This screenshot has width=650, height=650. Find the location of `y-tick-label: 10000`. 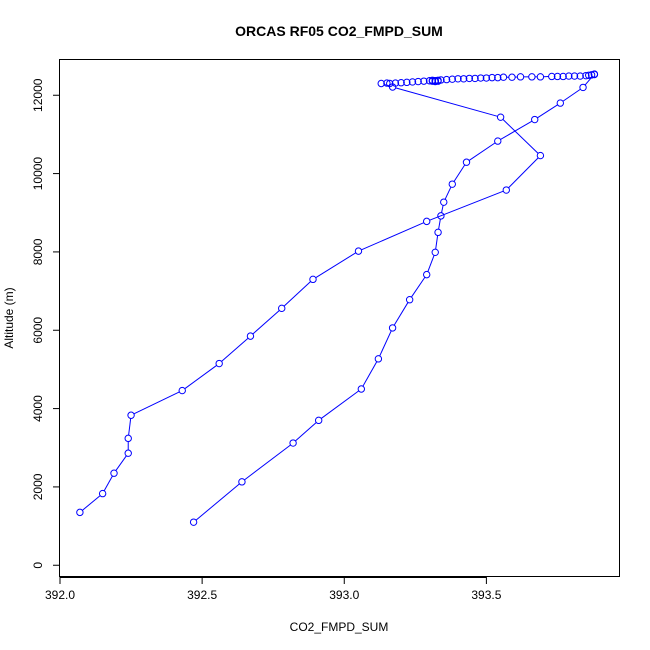

y-tick-label: 10000 is located at coordinates (38, 174).